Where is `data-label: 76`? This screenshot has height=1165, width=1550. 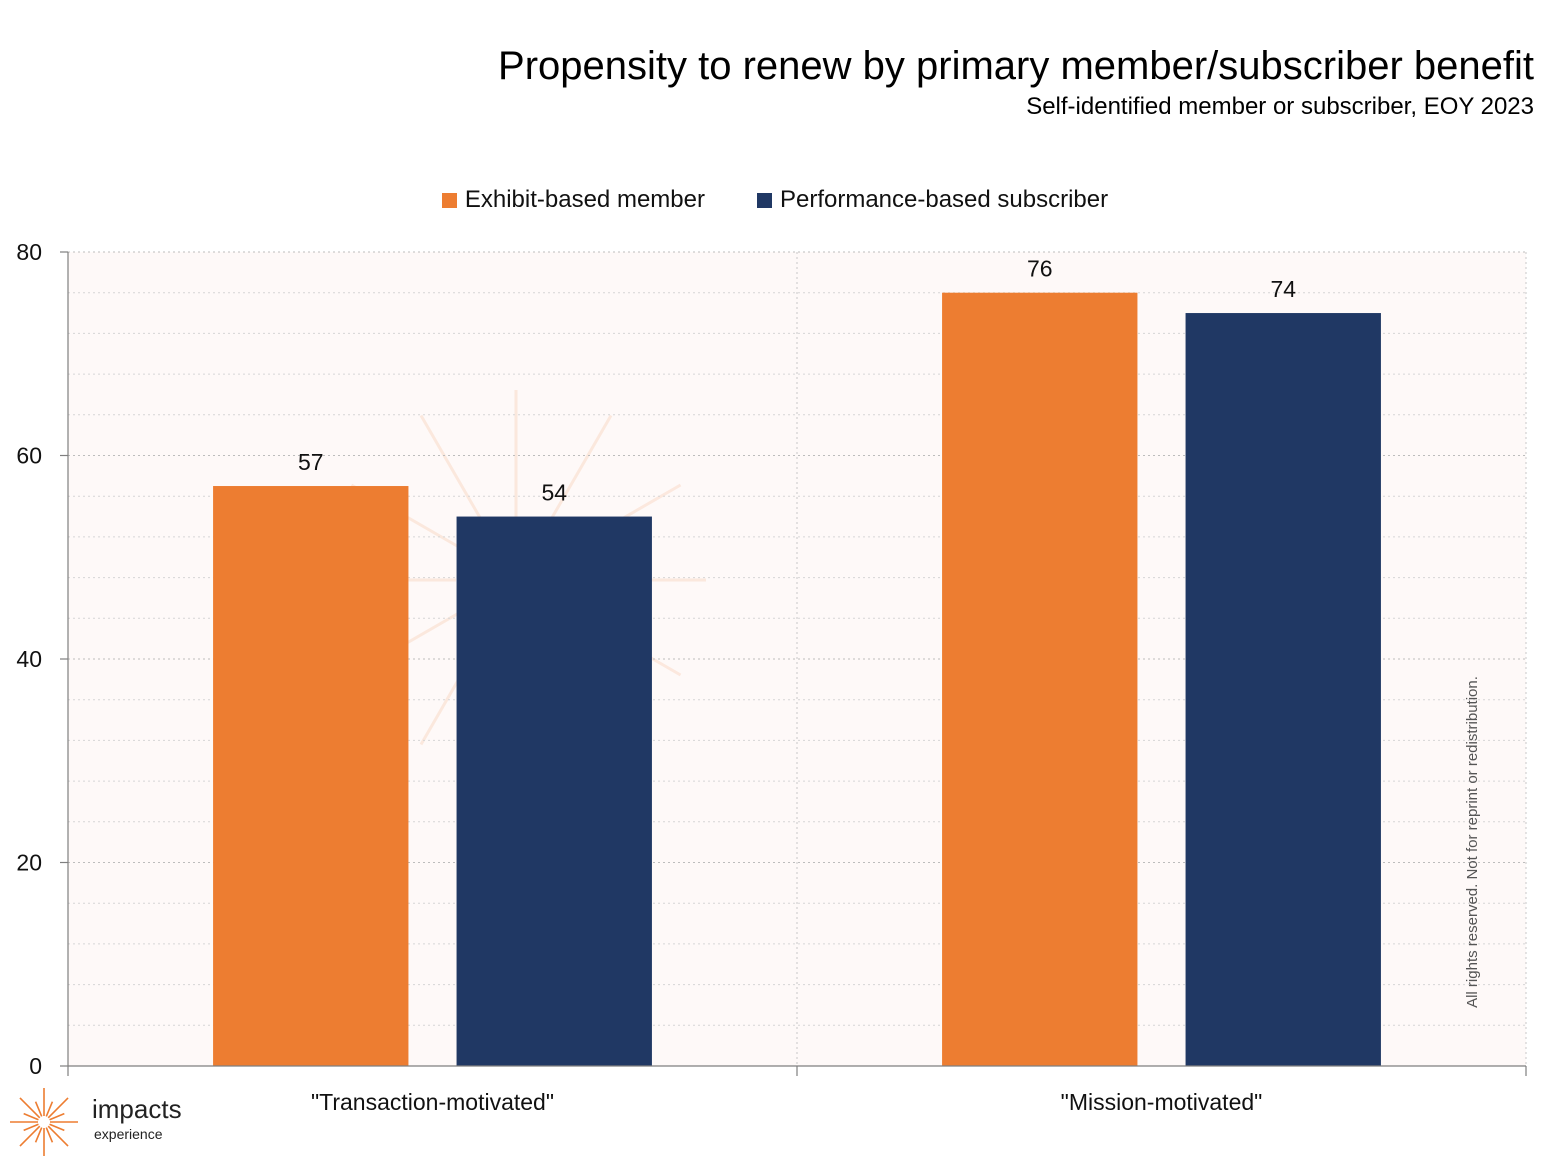 data-label: 76 is located at coordinates (1040, 269).